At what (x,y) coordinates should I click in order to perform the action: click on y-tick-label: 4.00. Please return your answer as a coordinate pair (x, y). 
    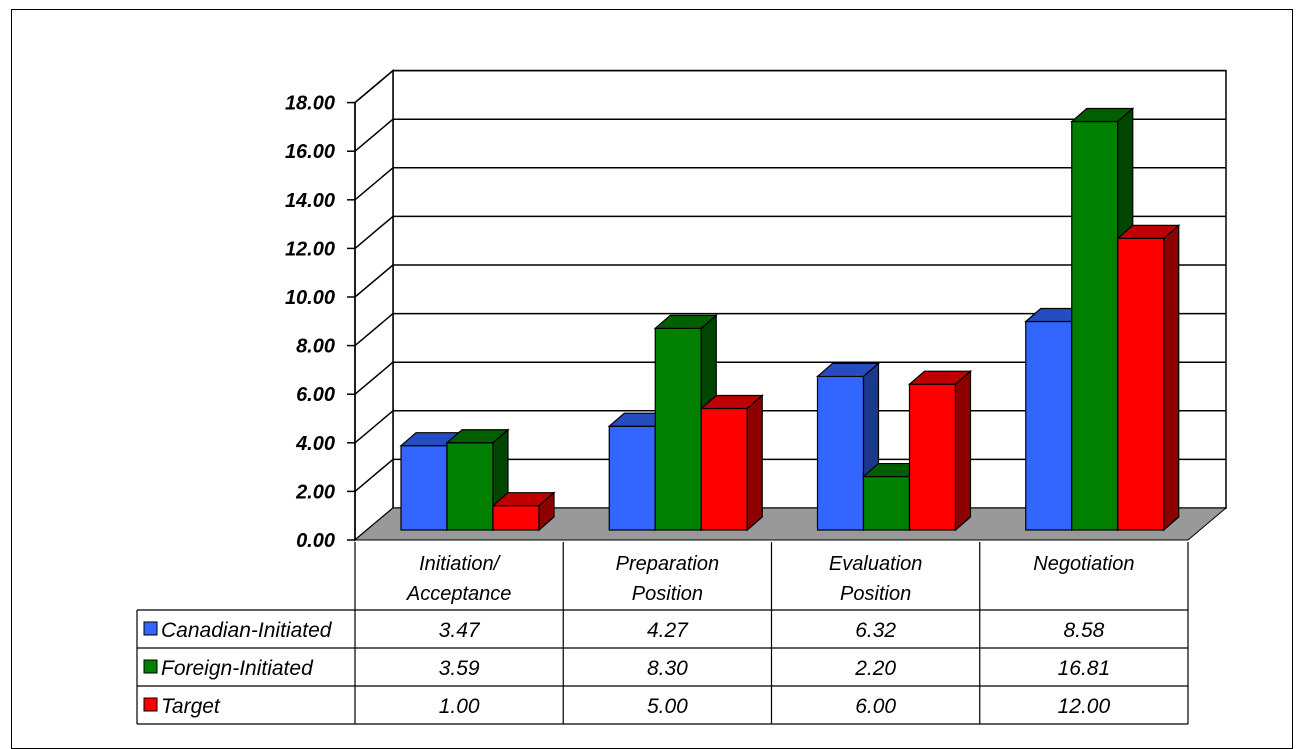
    Looking at the image, I should click on (315, 444).